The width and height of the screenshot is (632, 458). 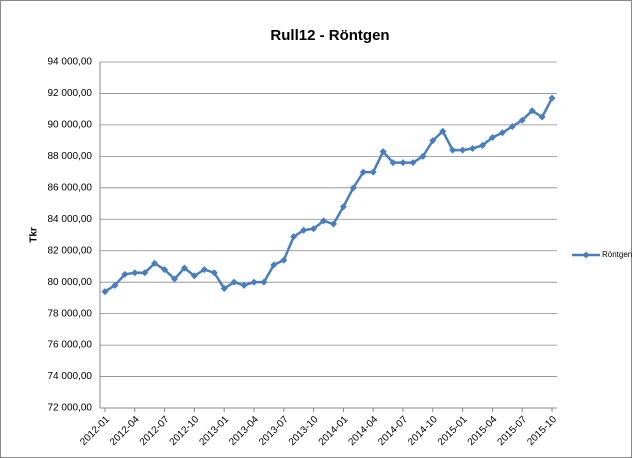 I want to click on y-tick-label: 76 000,00, so click(x=70, y=345).